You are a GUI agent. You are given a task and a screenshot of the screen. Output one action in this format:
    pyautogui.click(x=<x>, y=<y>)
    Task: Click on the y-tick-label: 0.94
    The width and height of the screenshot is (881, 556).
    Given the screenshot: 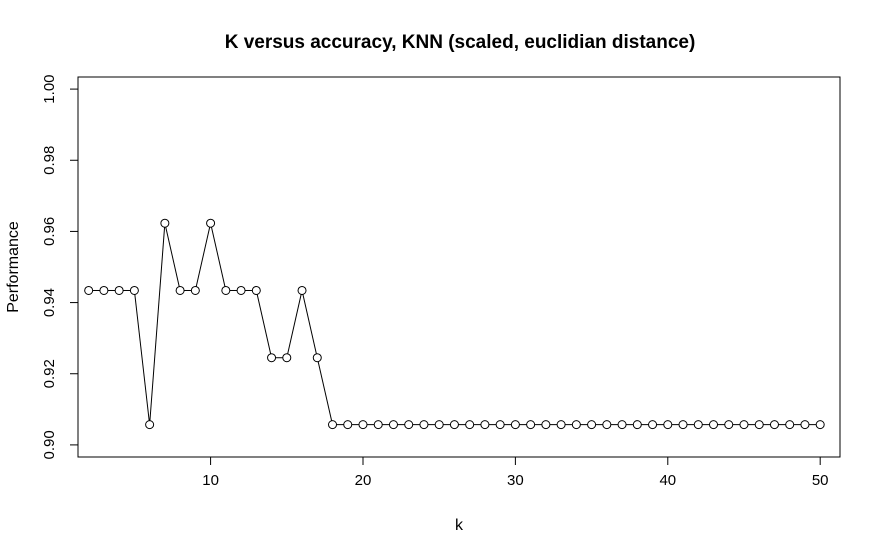 What is the action you would take?
    pyautogui.click(x=49, y=302)
    